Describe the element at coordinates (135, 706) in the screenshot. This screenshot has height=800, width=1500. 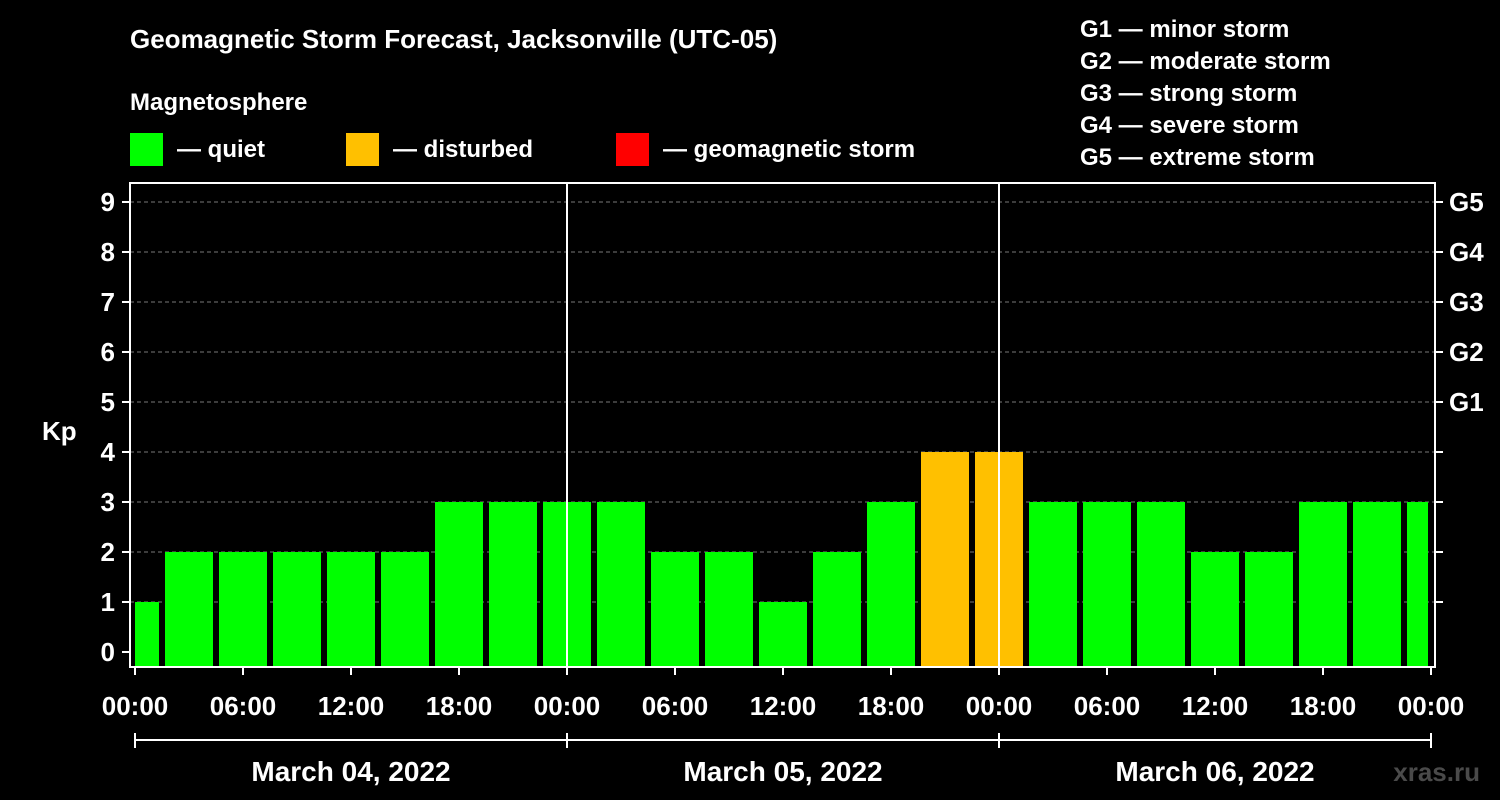
I see `x-tick-label-0: 00:00` at that location.